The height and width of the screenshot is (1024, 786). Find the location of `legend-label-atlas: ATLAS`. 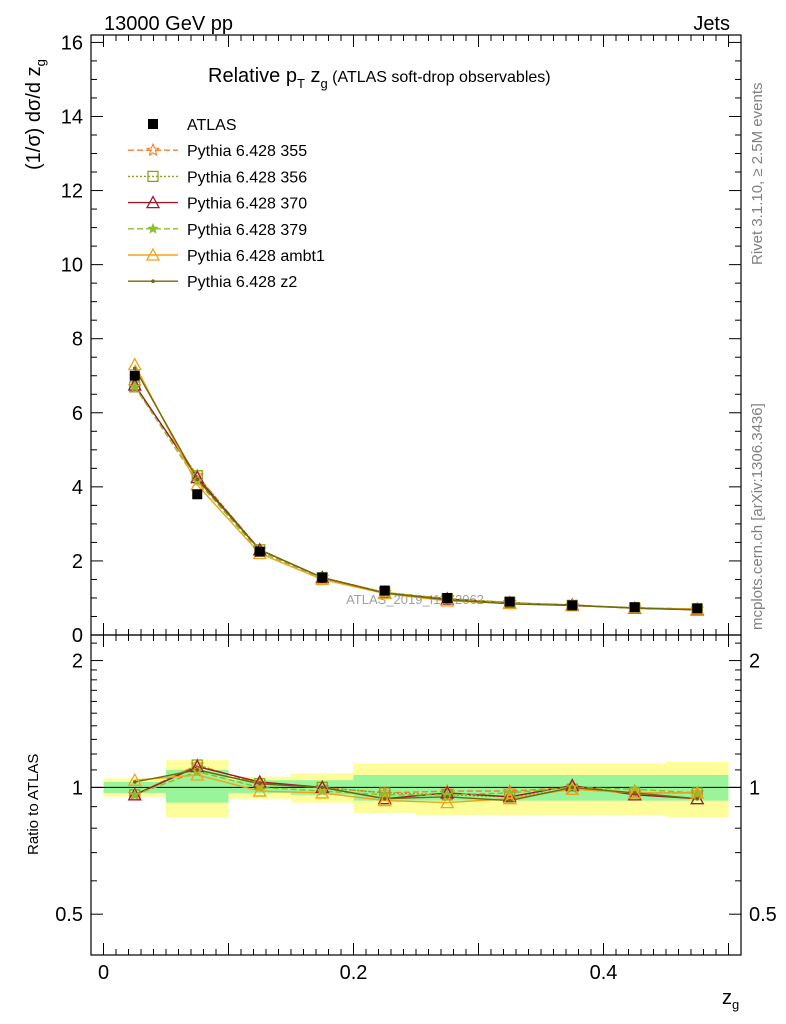

legend-label-atlas: ATLAS is located at coordinates (212, 125).